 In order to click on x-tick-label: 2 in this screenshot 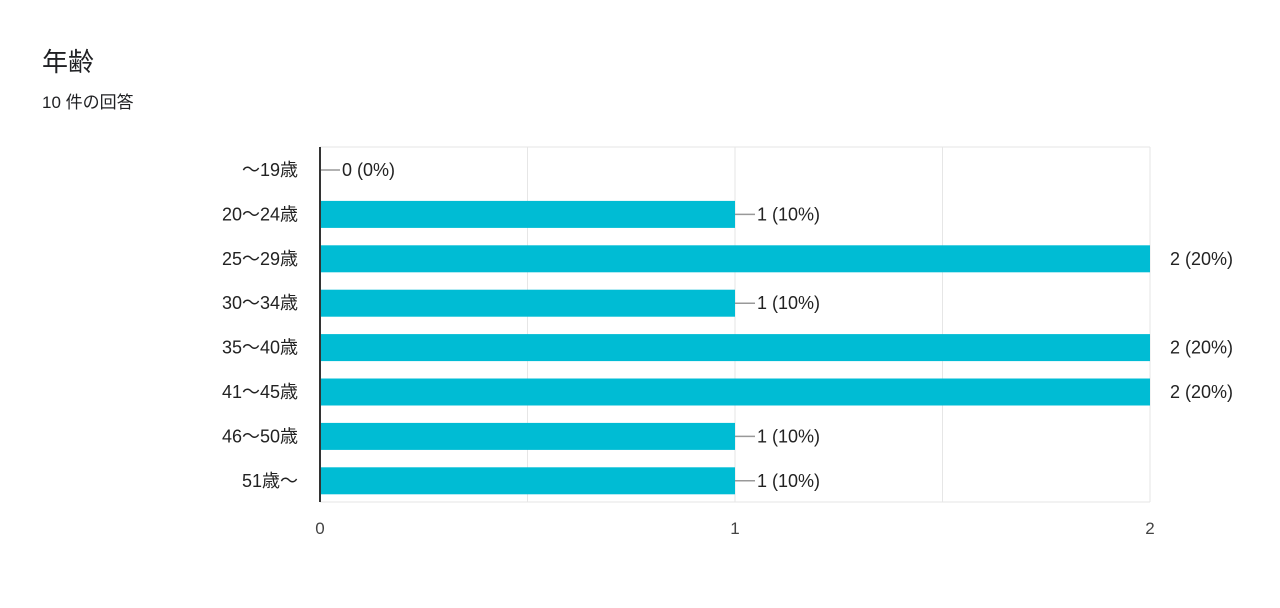, I will do `click(1149, 528)`.